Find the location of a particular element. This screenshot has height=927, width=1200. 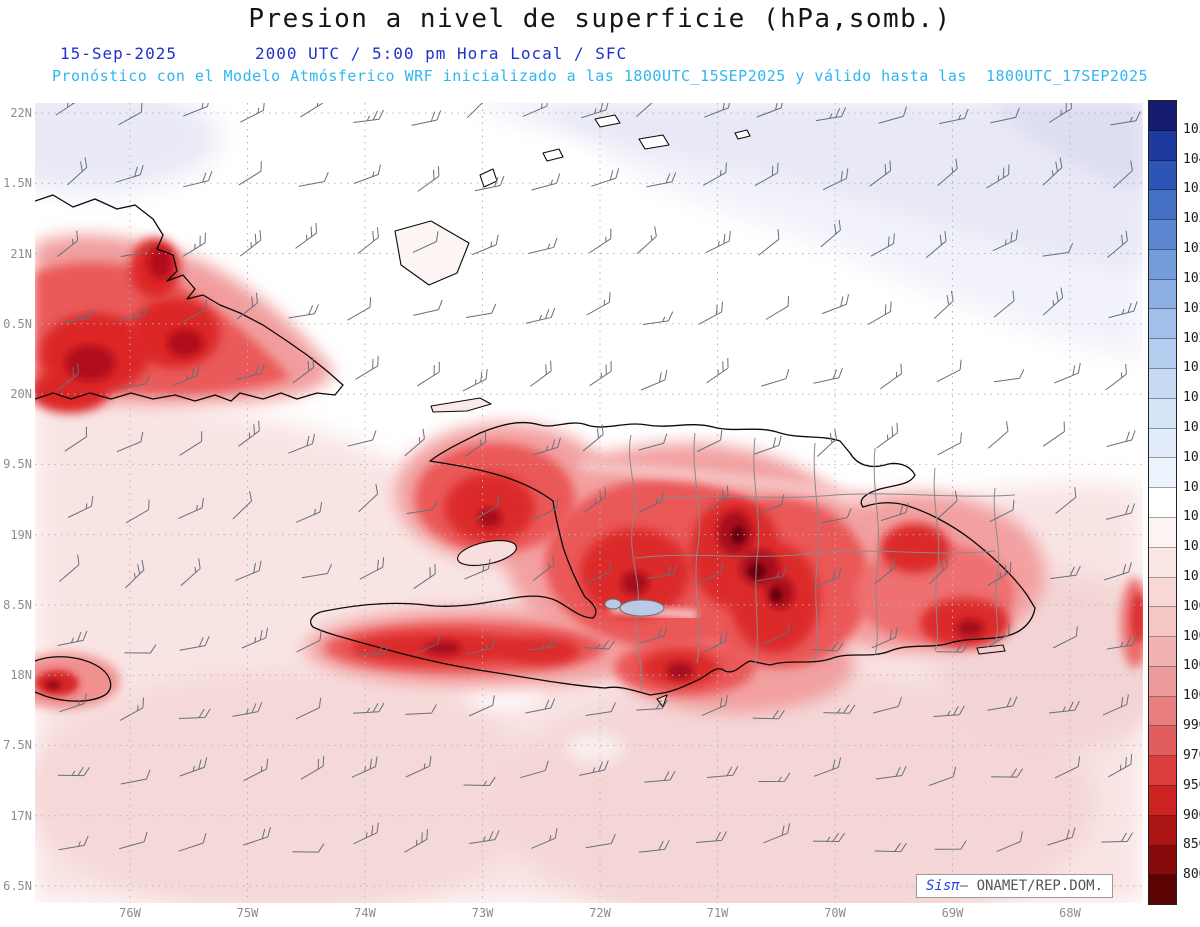

lon-axis-label: 70W is located at coordinates (835, 913).